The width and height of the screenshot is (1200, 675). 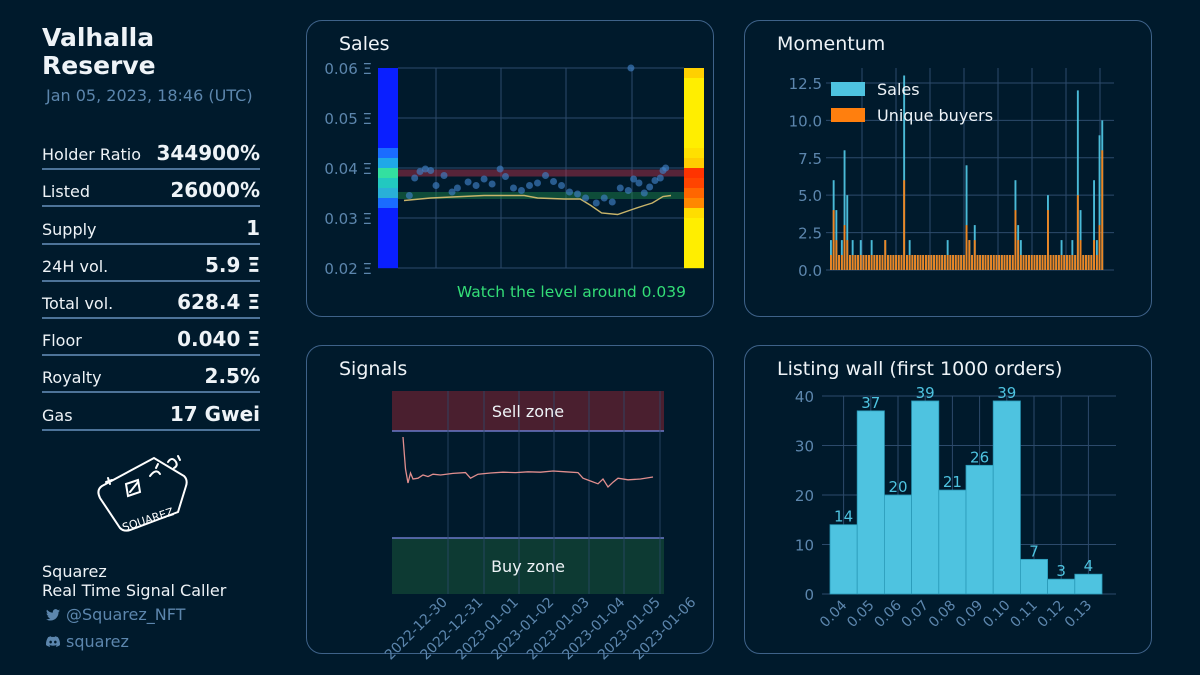 I want to click on y-tick-label: 0.05 Ξ, so click(x=348, y=119).